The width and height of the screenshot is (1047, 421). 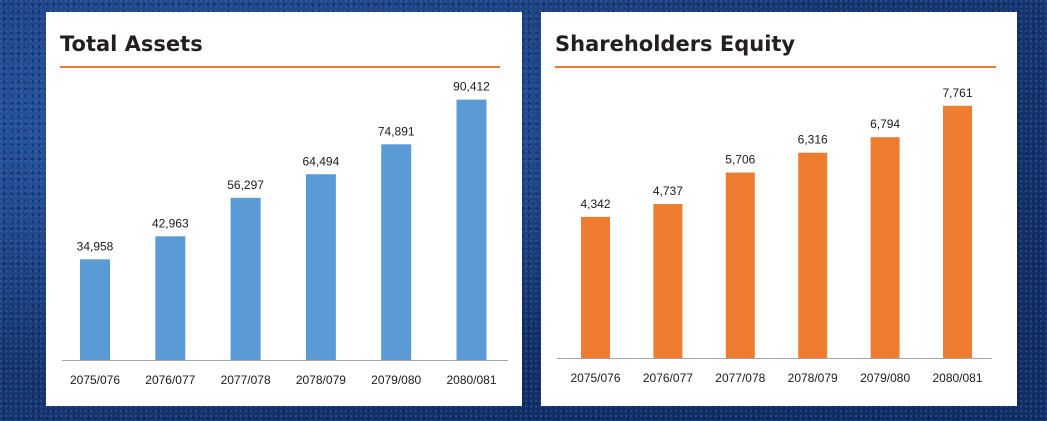 I want to click on chart-title: Shareholders Equity, so click(x=675, y=44).